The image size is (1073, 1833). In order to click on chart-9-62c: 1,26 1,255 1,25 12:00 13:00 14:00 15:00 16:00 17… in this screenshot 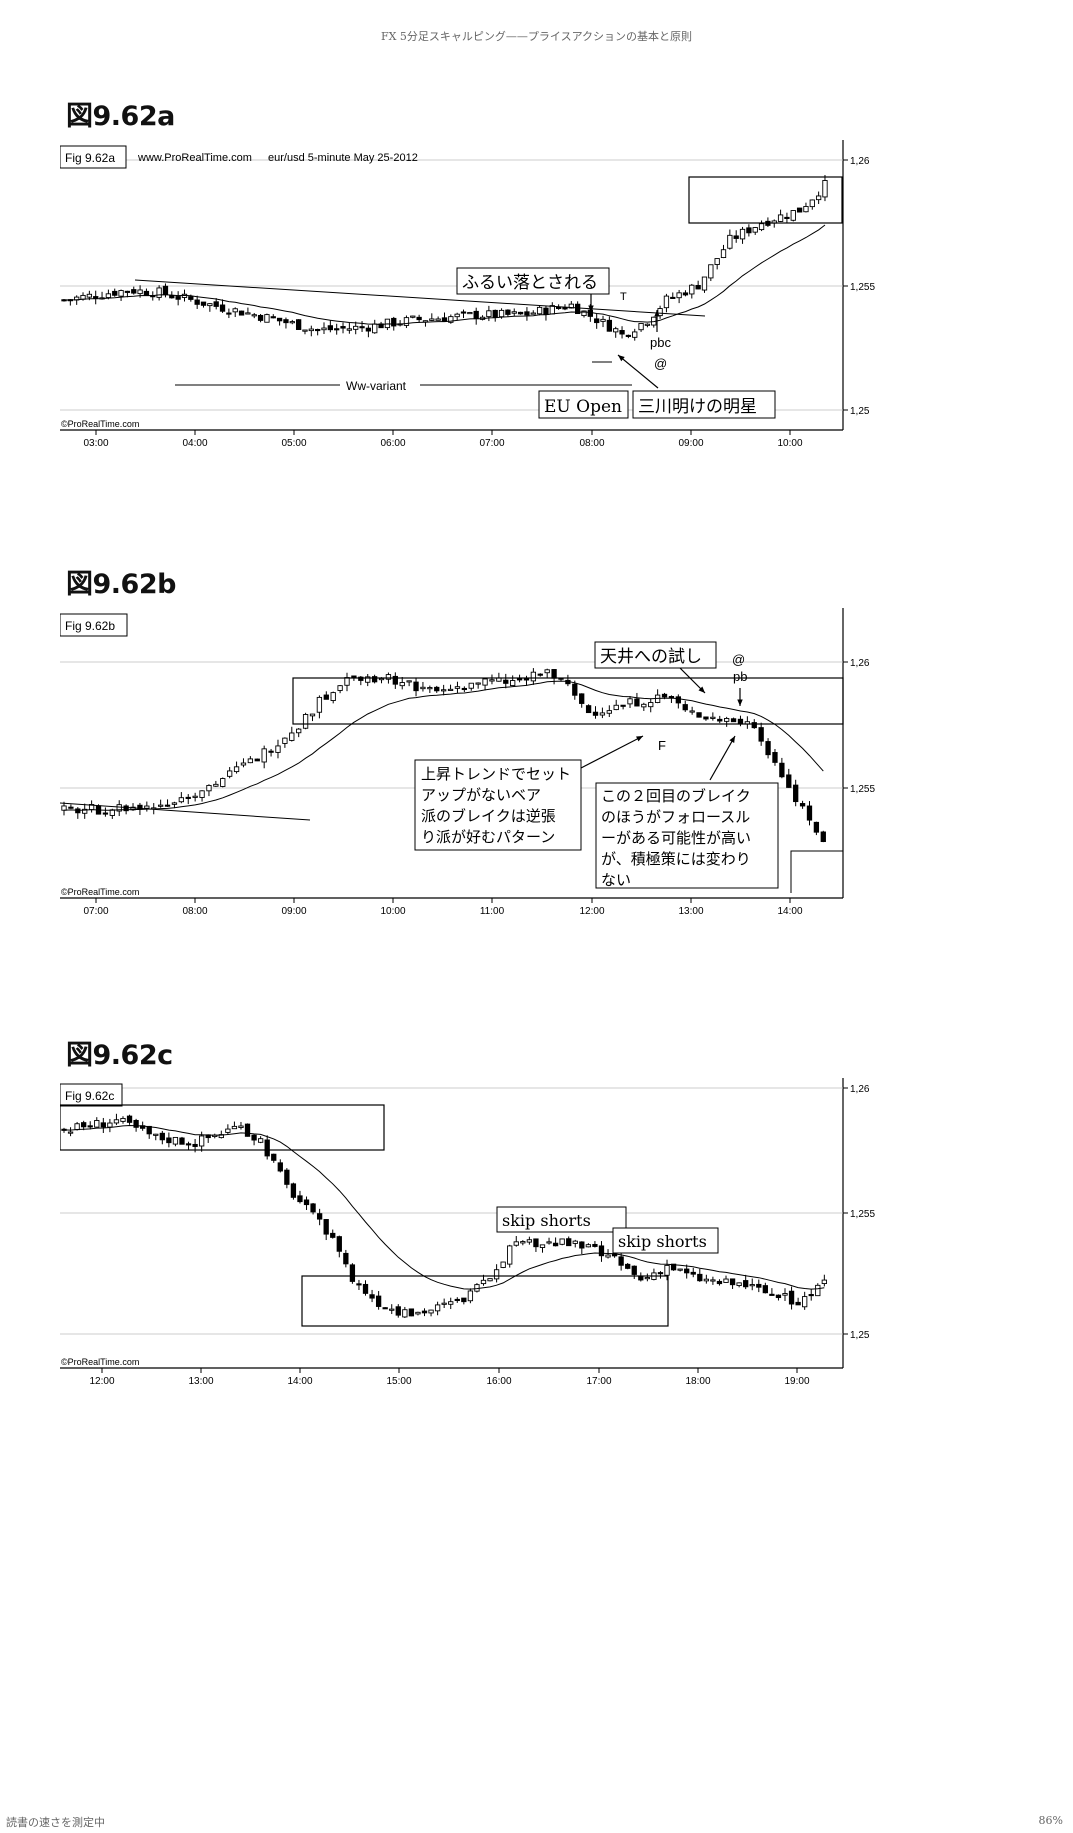, I will do `click(467, 1232)`.